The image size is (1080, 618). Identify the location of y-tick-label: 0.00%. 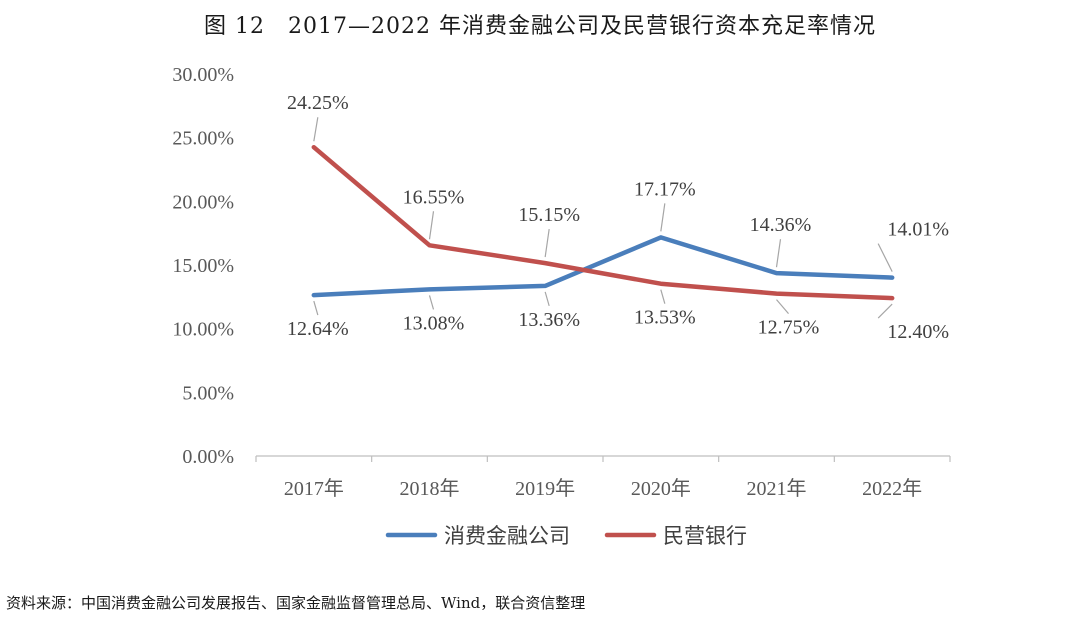
(208, 457).